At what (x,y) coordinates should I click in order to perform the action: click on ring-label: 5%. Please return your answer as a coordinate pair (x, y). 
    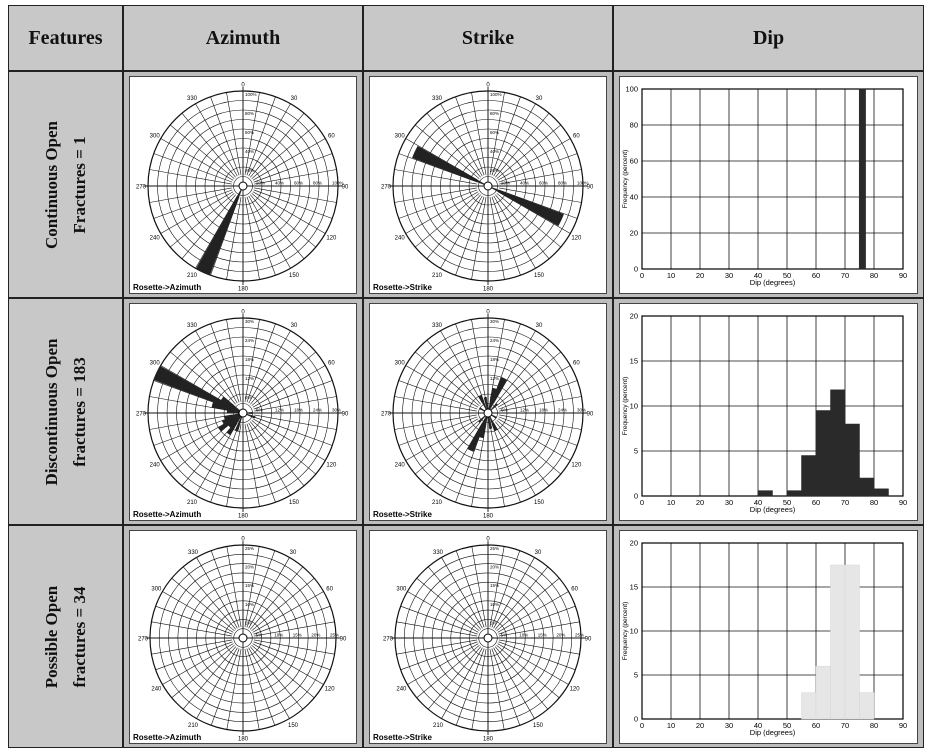
    Looking at the image, I should click on (504, 635).